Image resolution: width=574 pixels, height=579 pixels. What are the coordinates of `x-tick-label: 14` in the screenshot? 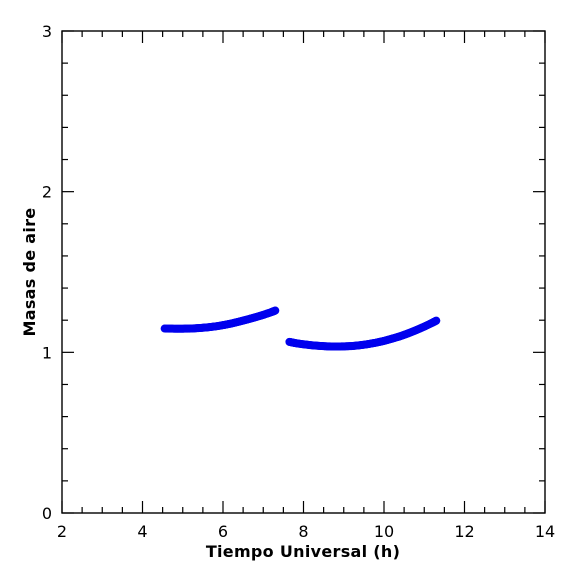 It's located at (545, 531).